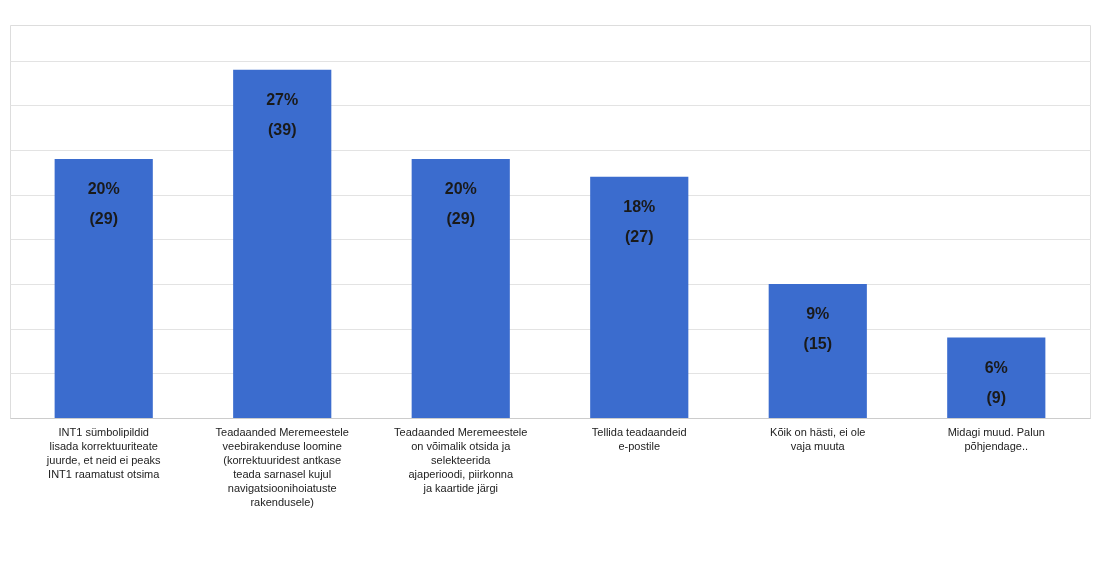 The image size is (1114, 584). What do you see at coordinates (818, 438) in the screenshot?
I see `x-tick-label: Kõik on hästi, ei ole vaja muuta` at bounding box center [818, 438].